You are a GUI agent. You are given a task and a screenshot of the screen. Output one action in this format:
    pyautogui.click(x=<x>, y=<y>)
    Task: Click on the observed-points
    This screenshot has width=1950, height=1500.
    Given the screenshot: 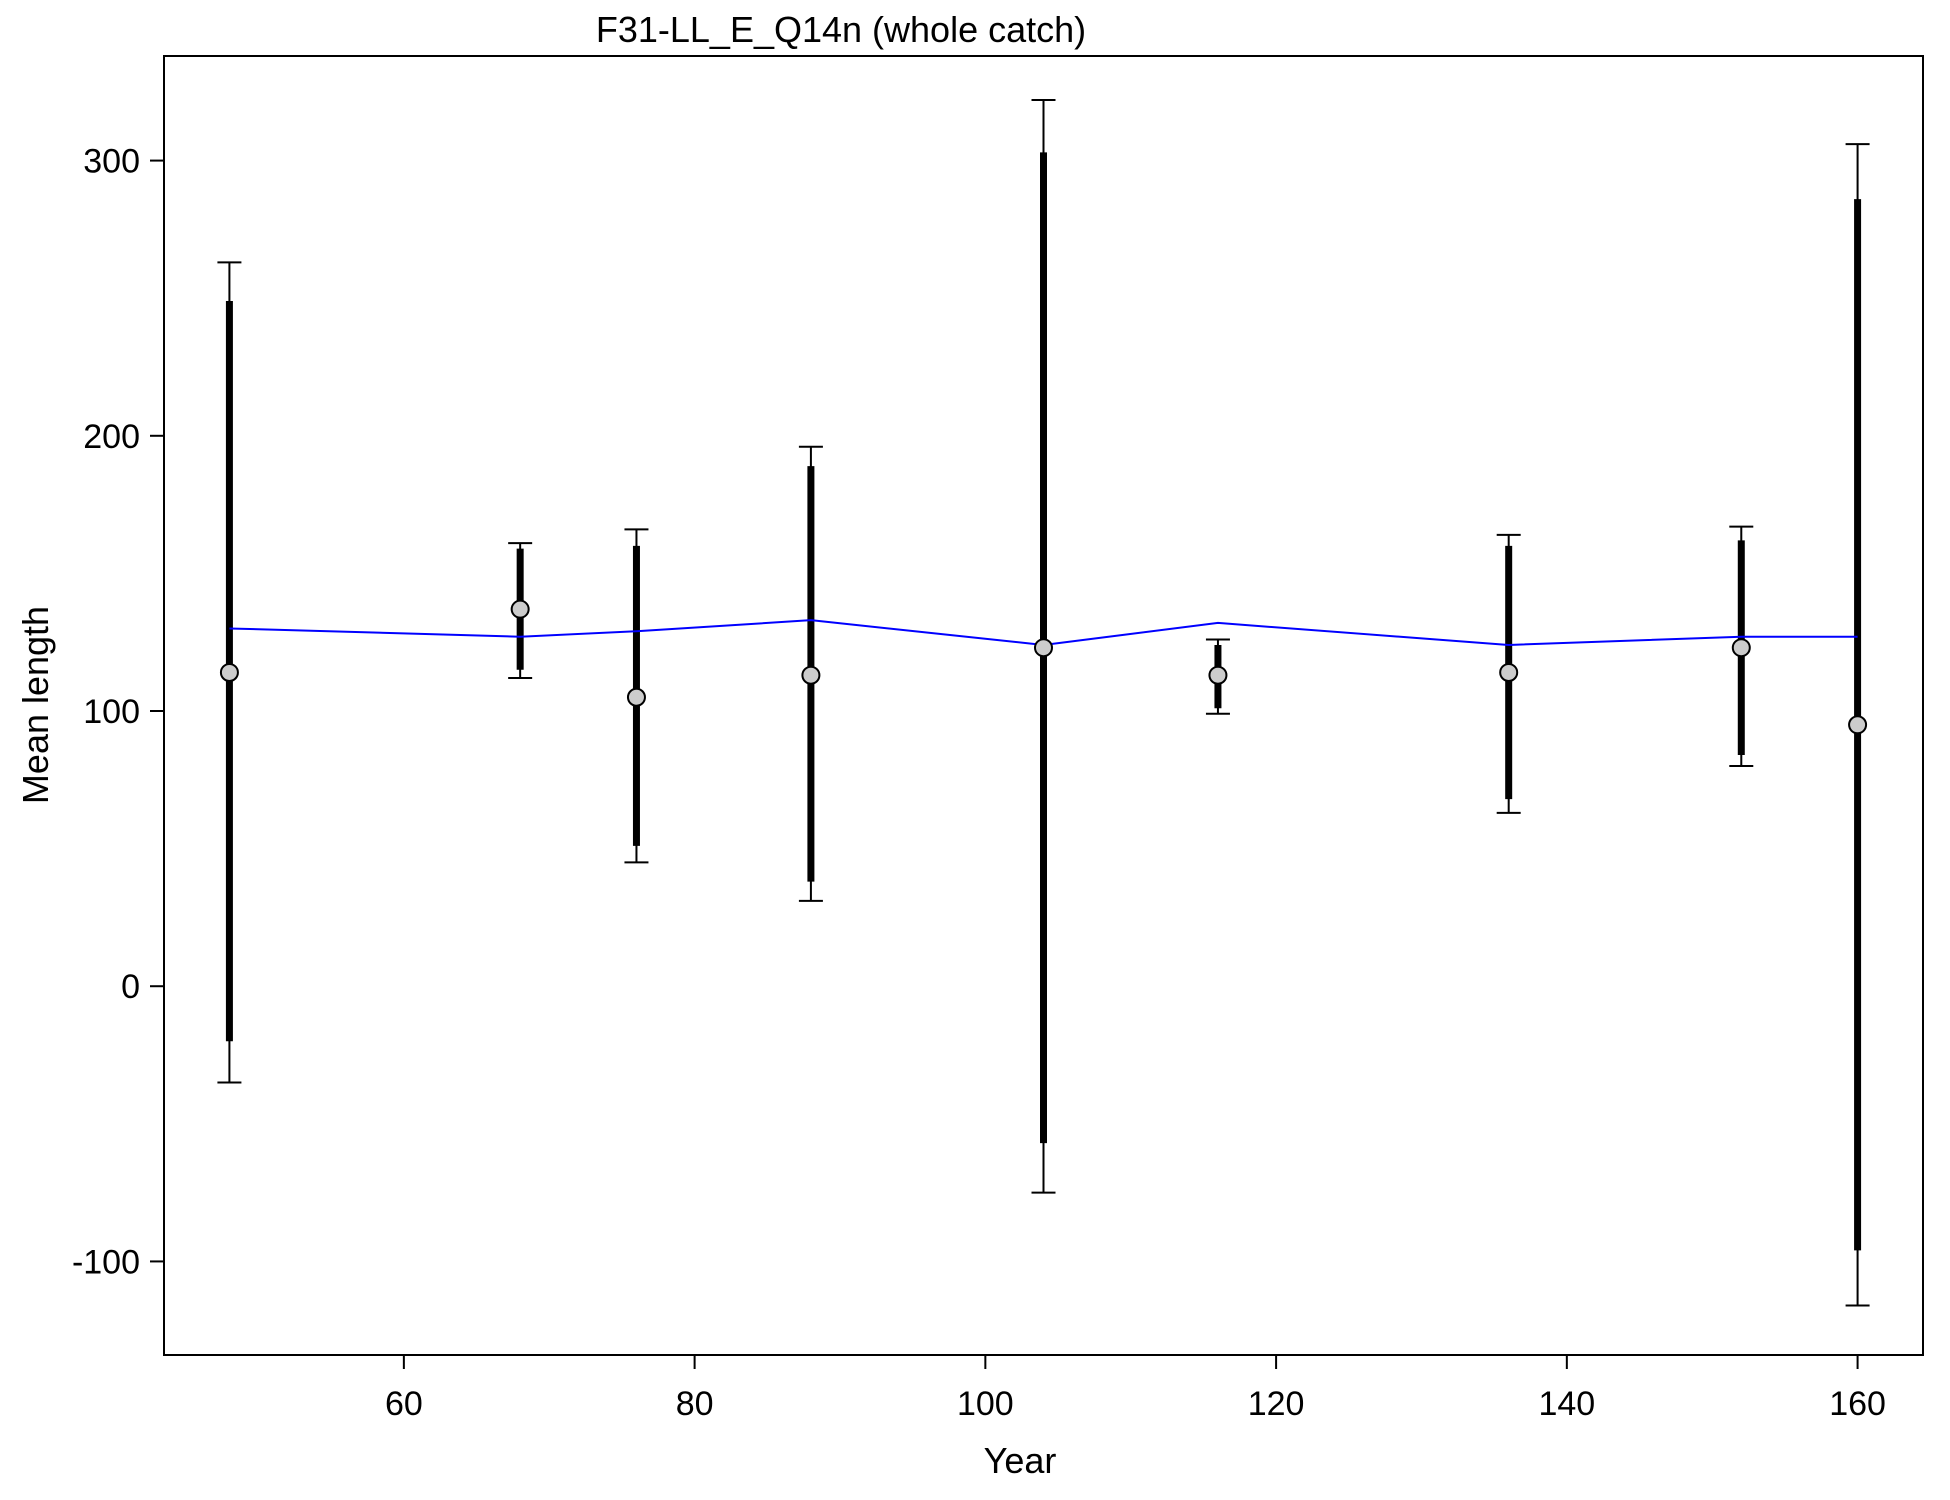 What is the action you would take?
    pyautogui.click(x=1043, y=667)
    